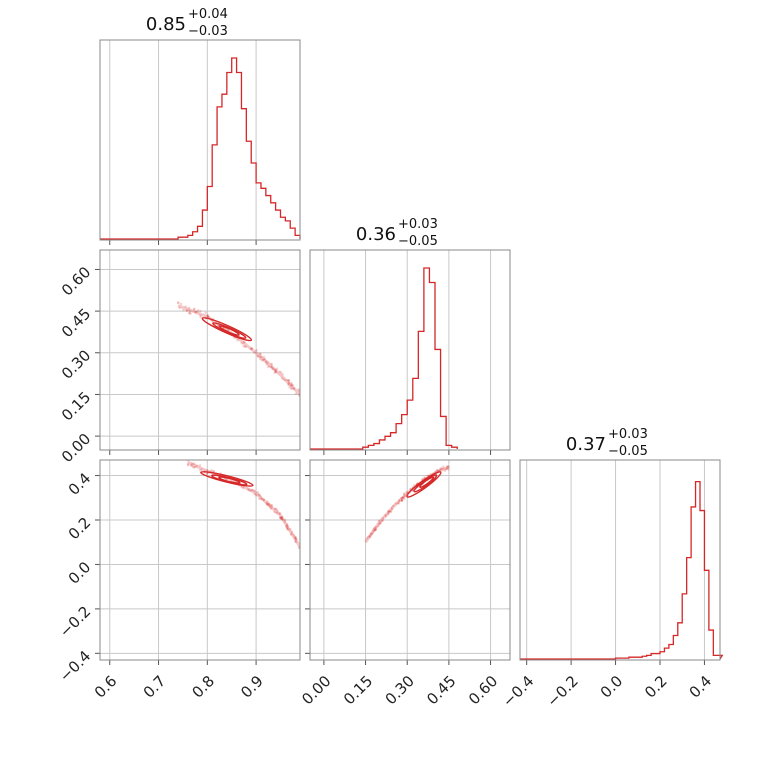 The height and width of the screenshot is (760, 760). Describe the element at coordinates (75, 622) in the screenshot. I see `y-tick-label: −0.2` at that location.